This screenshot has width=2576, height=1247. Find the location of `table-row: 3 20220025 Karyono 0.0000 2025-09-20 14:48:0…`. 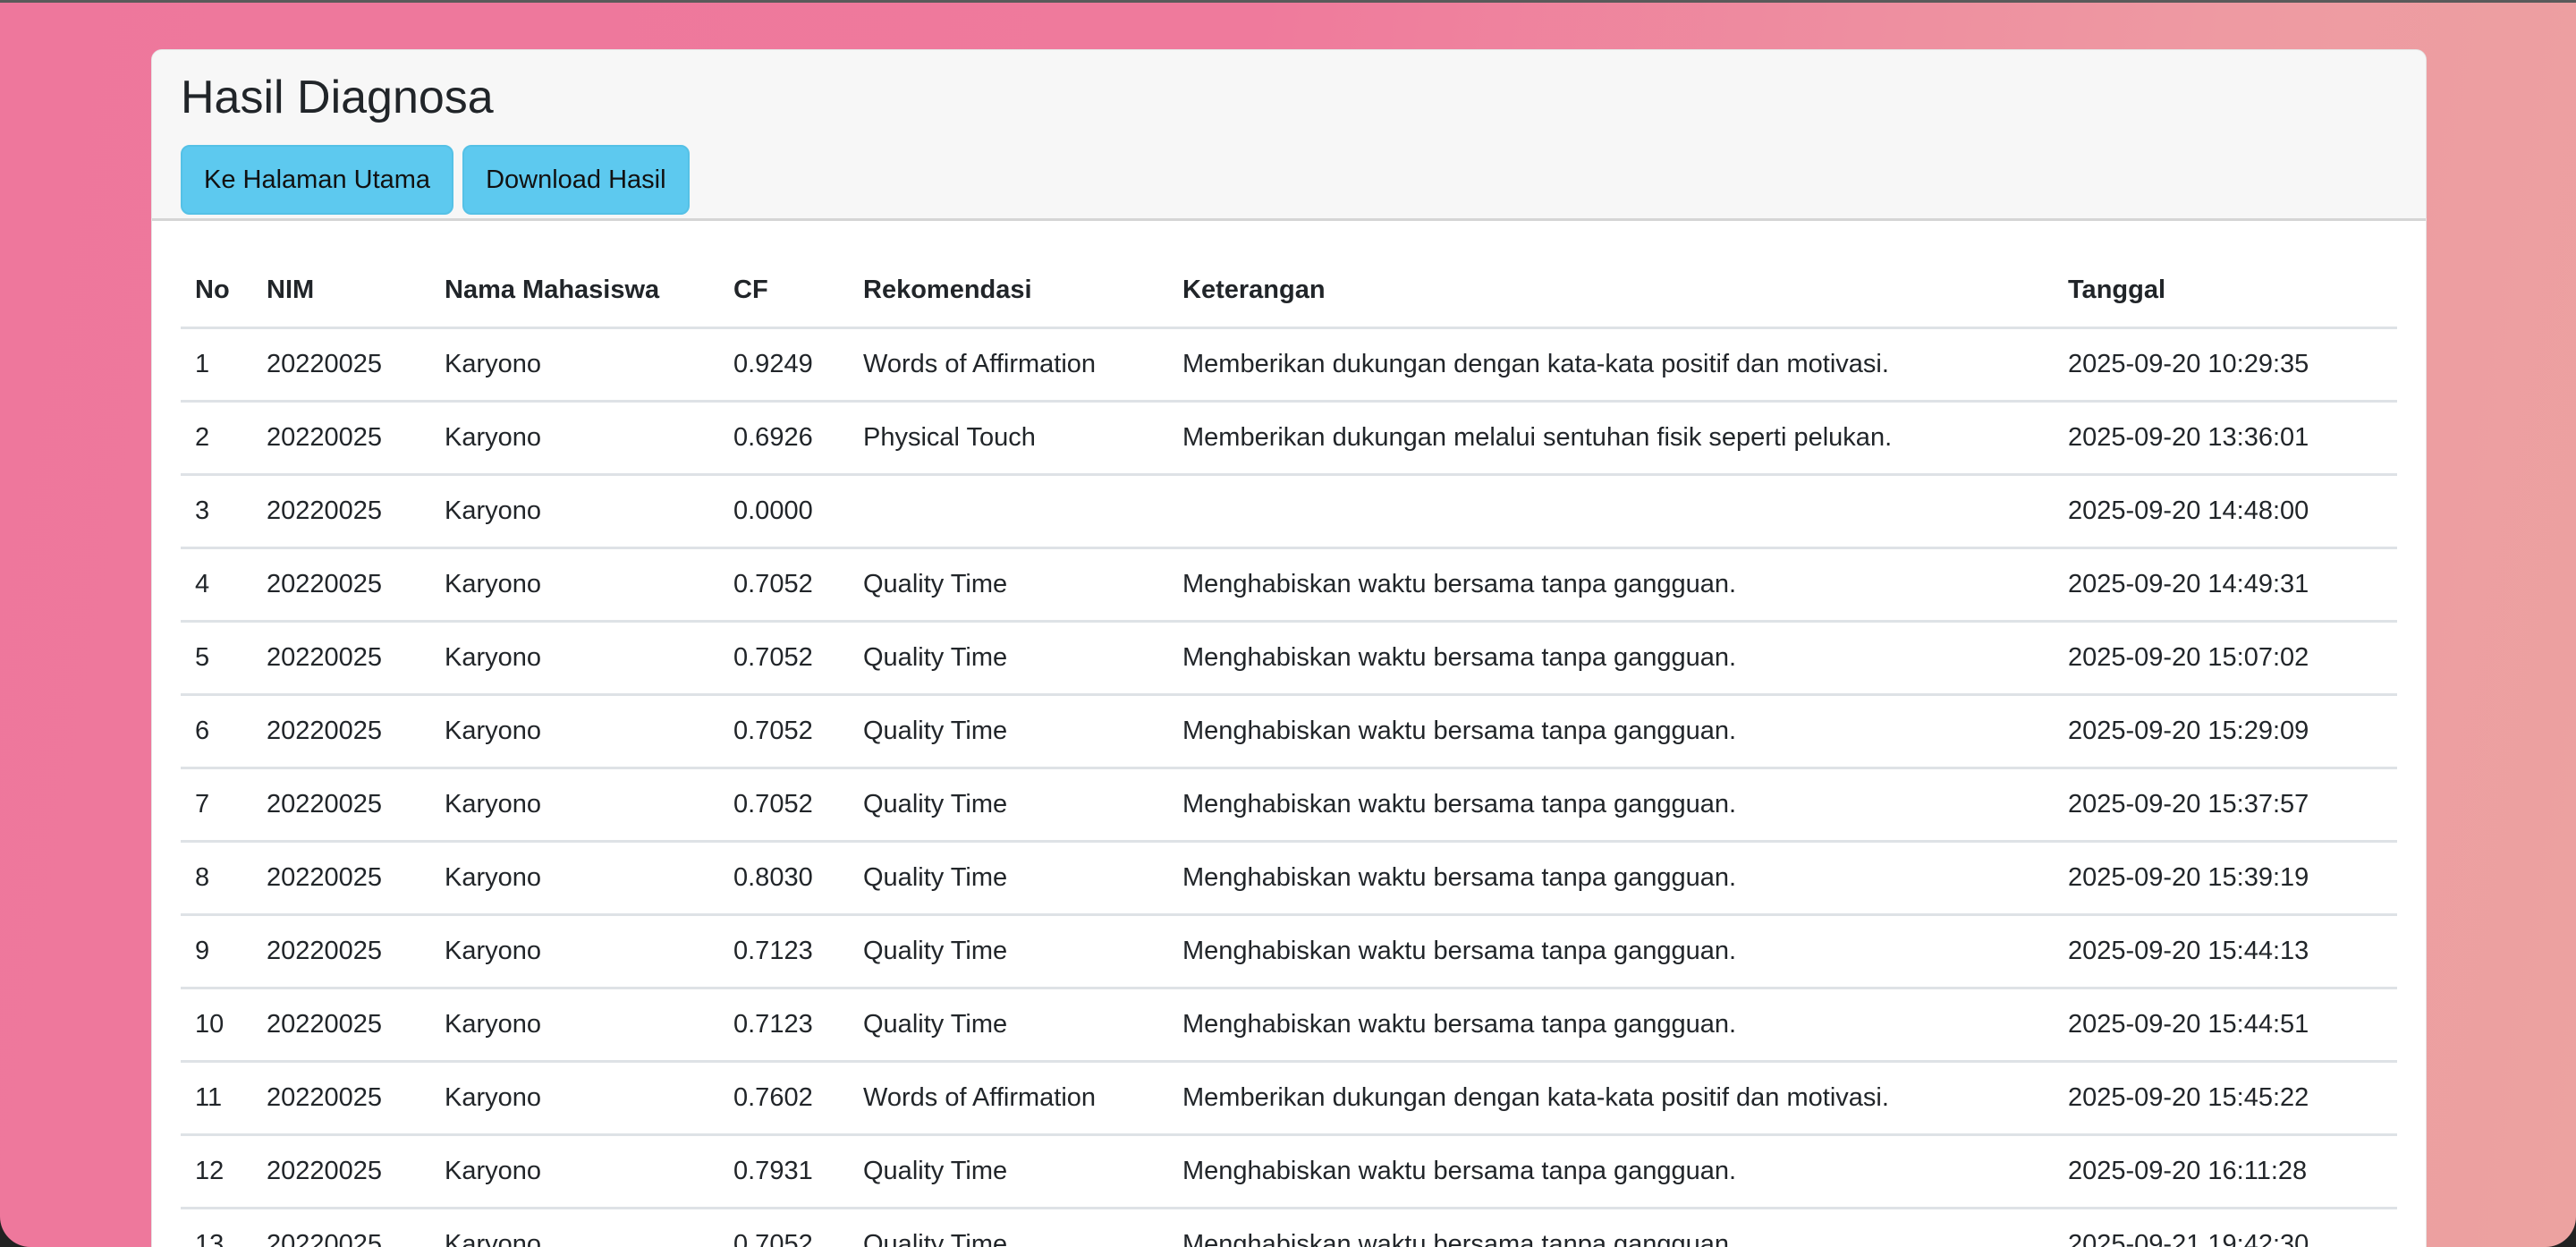

table-row: 3 20220025 Karyono 0.0000 2025-09-20 14:48:0… is located at coordinates (1289, 511).